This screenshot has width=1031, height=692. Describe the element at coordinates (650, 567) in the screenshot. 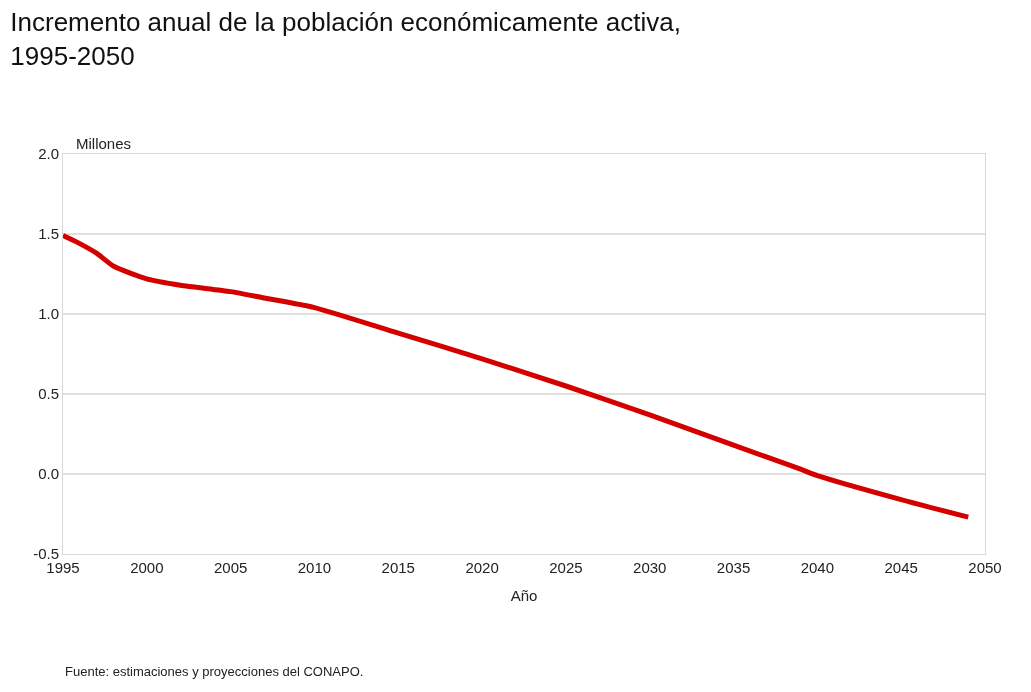

I see `x-tick-label: 2030` at that location.